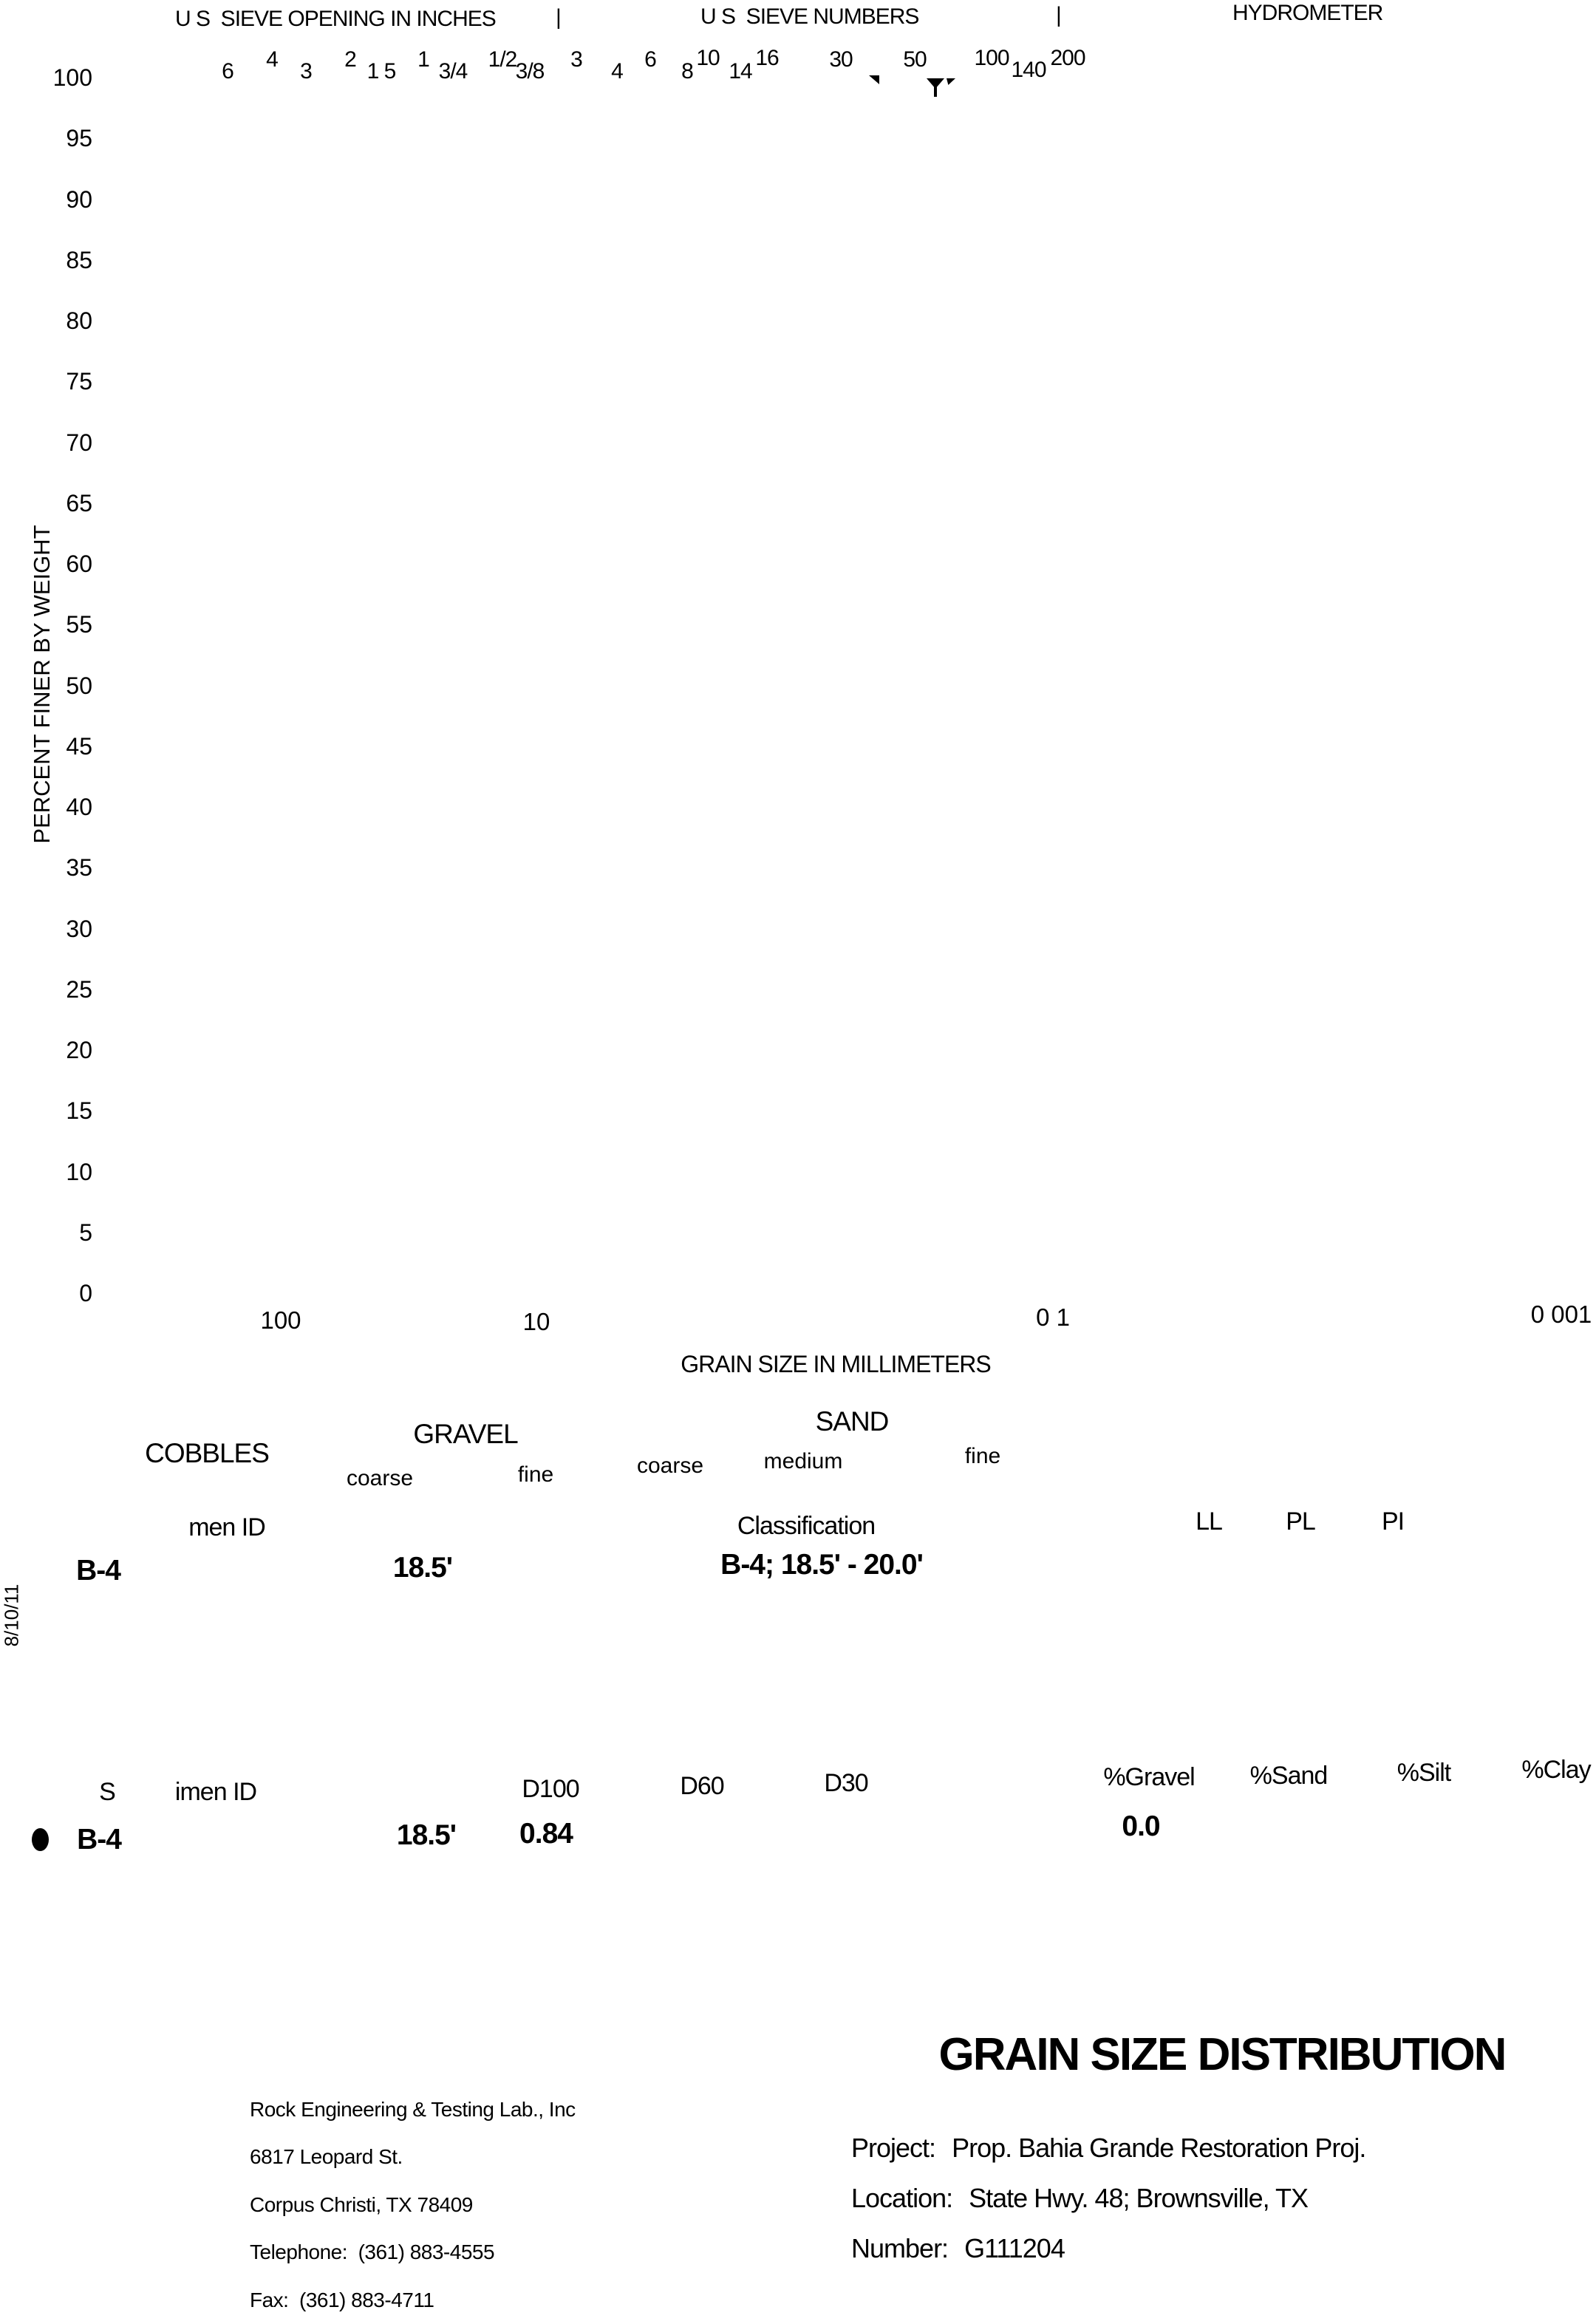 Image resolution: width=1596 pixels, height=2324 pixels. I want to click on sieve-size-label: 10, so click(708, 58).